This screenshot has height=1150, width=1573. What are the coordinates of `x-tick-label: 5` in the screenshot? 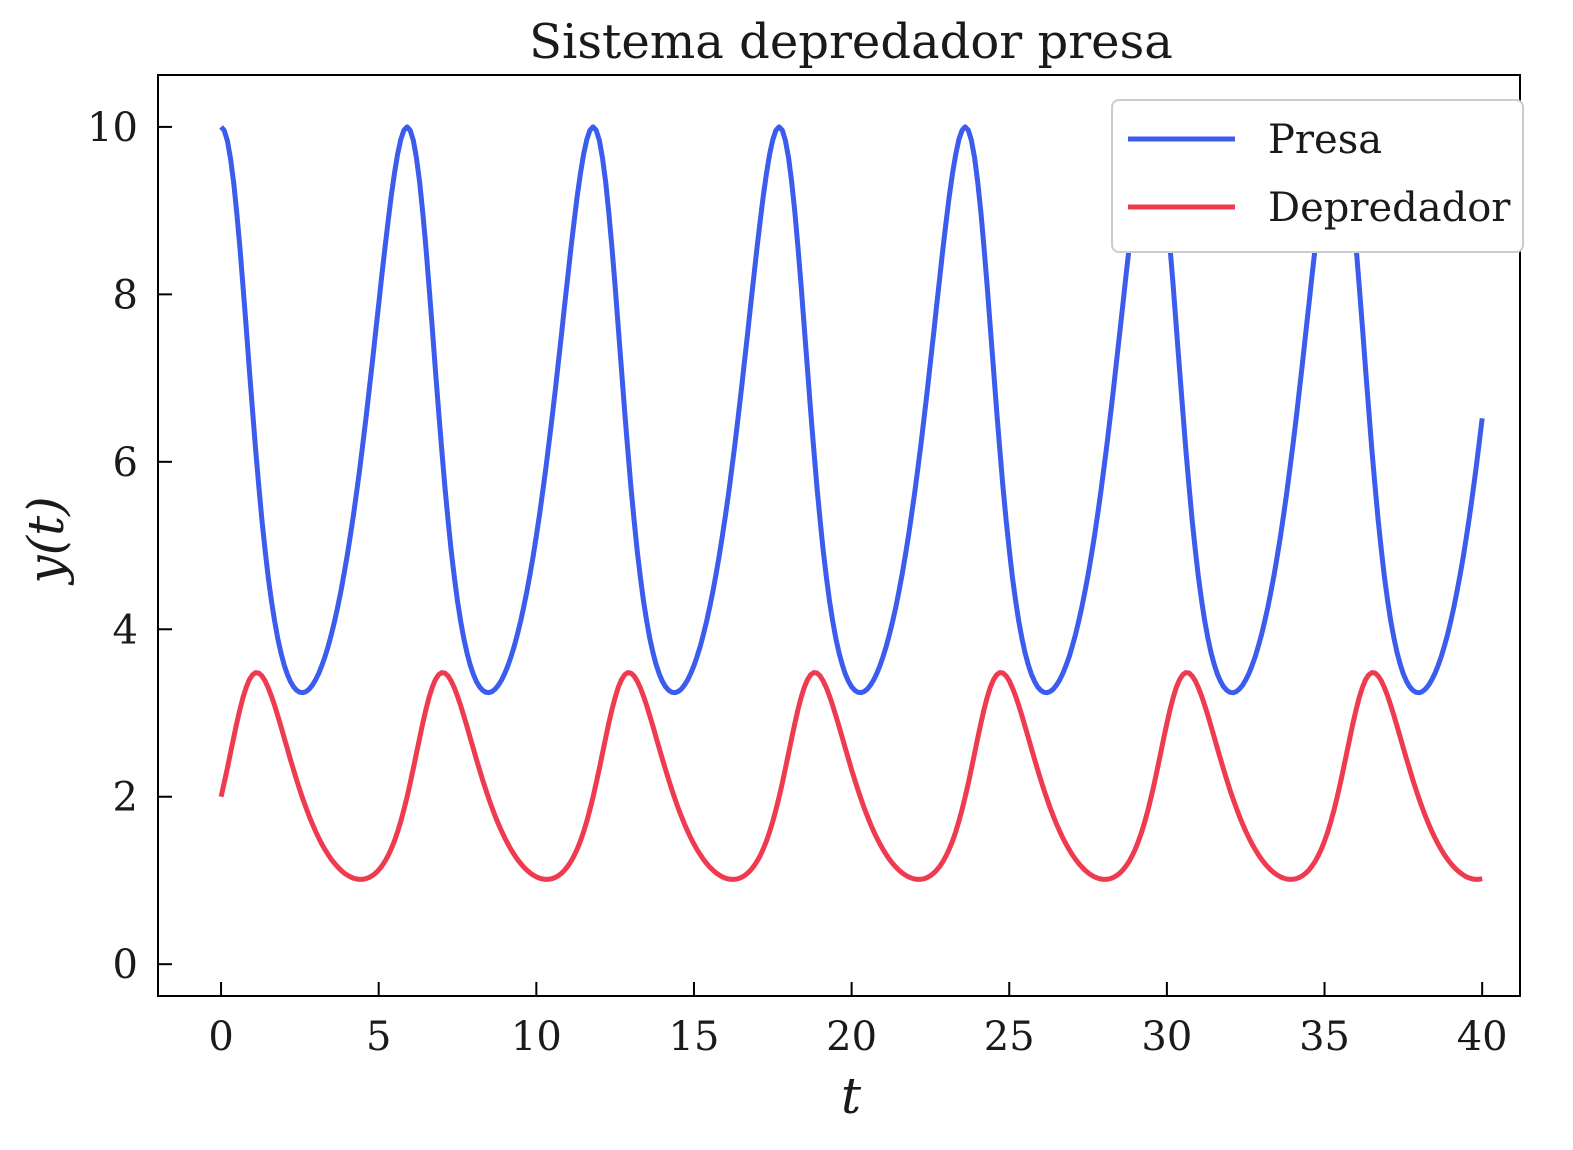 It's located at (378, 1037).